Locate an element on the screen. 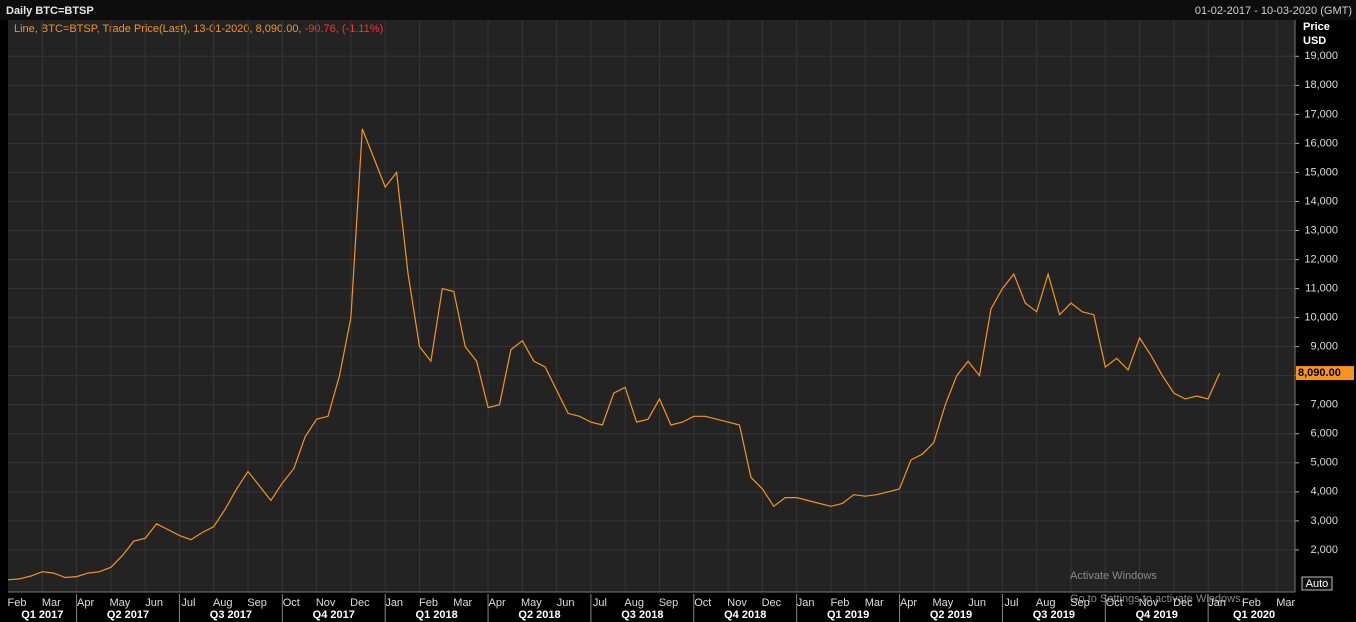  watermark: Go to Settings to activate Windows. is located at coordinates (1157, 599).